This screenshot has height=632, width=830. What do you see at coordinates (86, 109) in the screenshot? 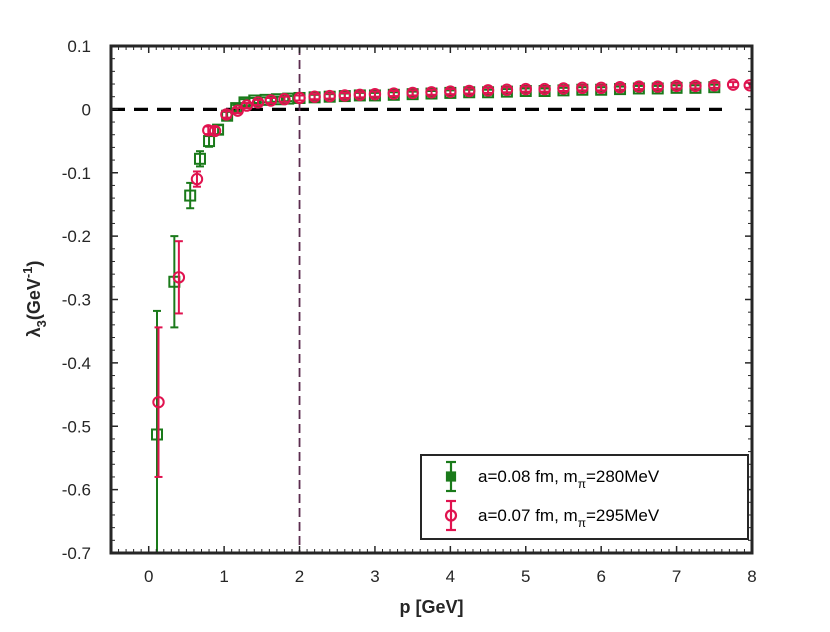
I see `y-tick-label: 0` at bounding box center [86, 109].